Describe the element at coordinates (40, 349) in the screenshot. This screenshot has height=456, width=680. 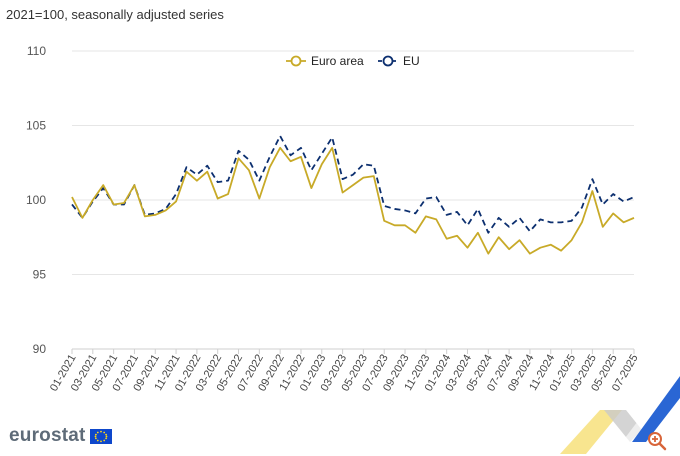
I see `y-tick-label: 90` at that location.